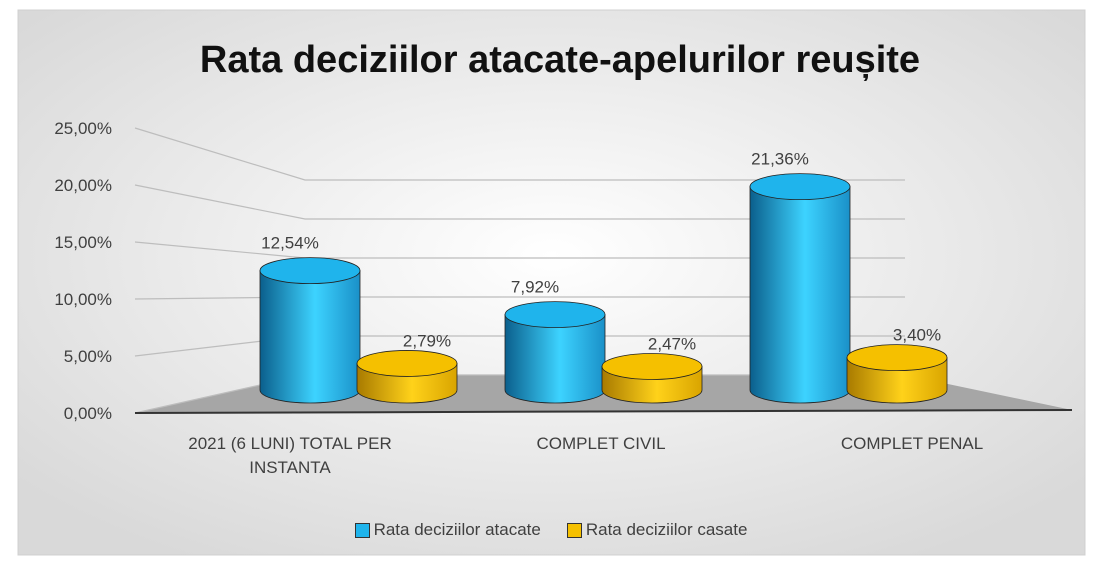 This screenshot has height=565, width=1102. What do you see at coordinates (535, 287) in the screenshot?
I see `data-label: 7,92%` at bounding box center [535, 287].